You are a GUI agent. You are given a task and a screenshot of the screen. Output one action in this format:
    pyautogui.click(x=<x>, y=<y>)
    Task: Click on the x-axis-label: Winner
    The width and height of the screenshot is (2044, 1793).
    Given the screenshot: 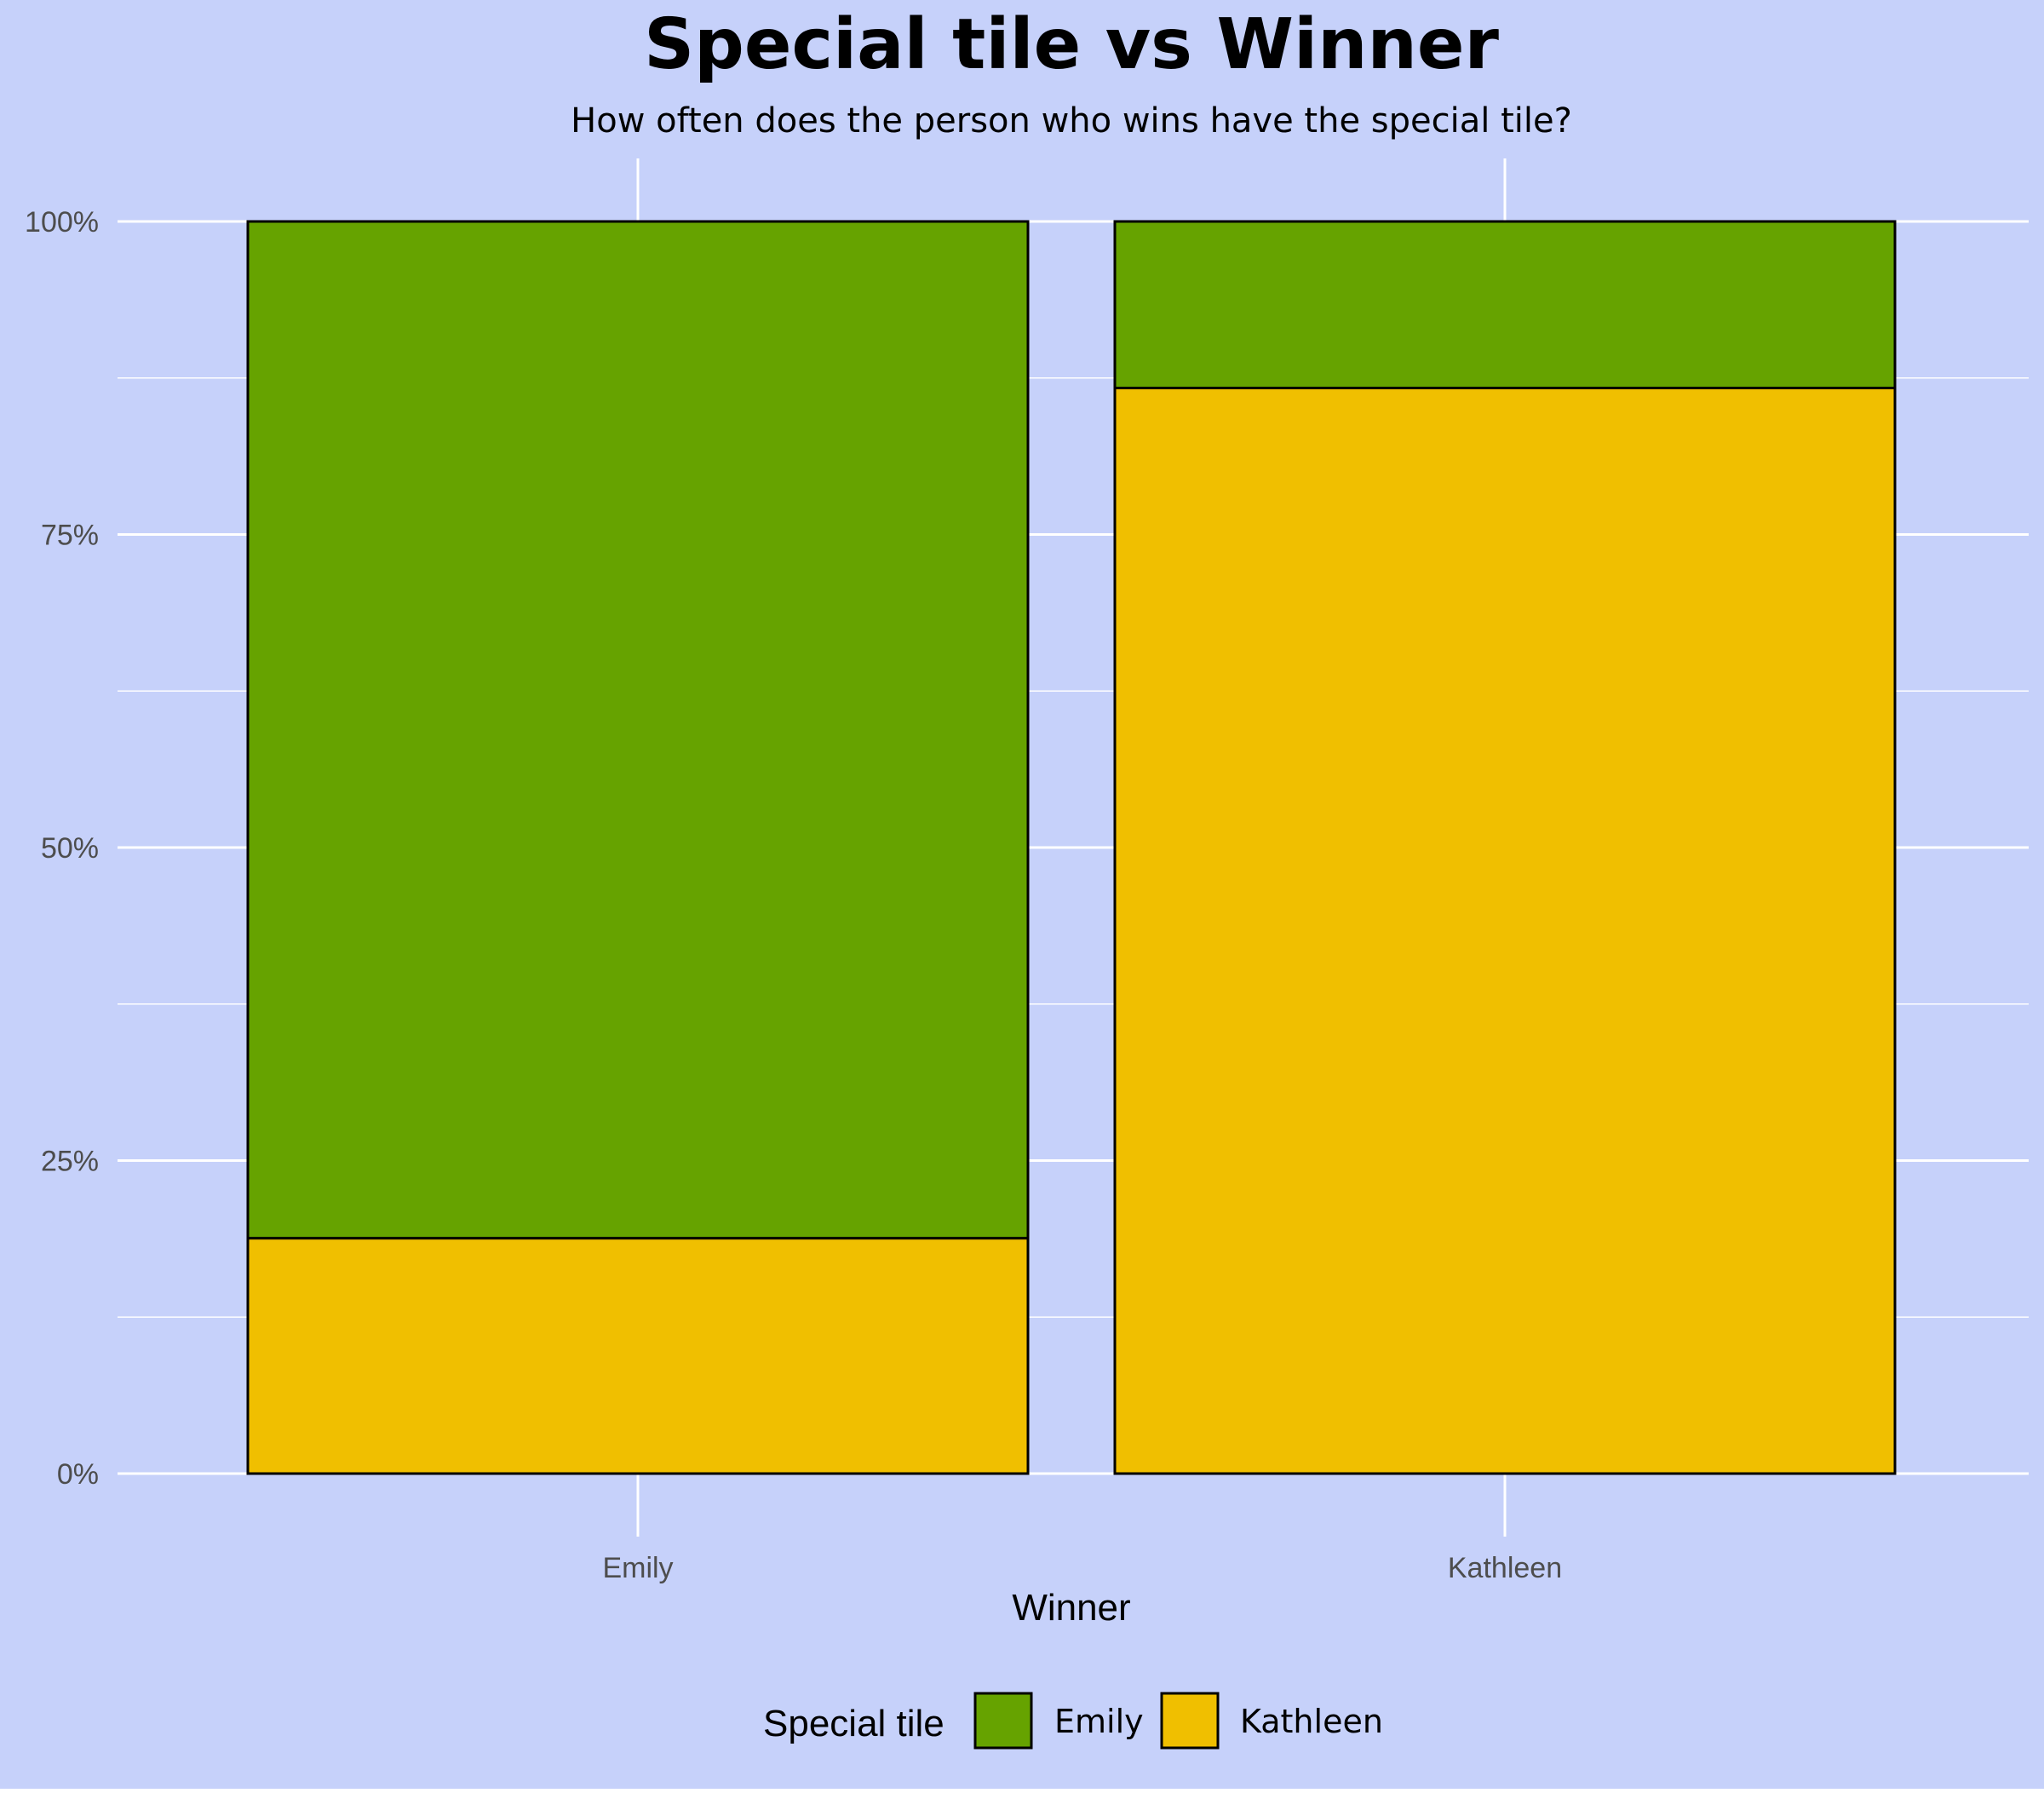 What is the action you would take?
    pyautogui.click(x=1071, y=1608)
    